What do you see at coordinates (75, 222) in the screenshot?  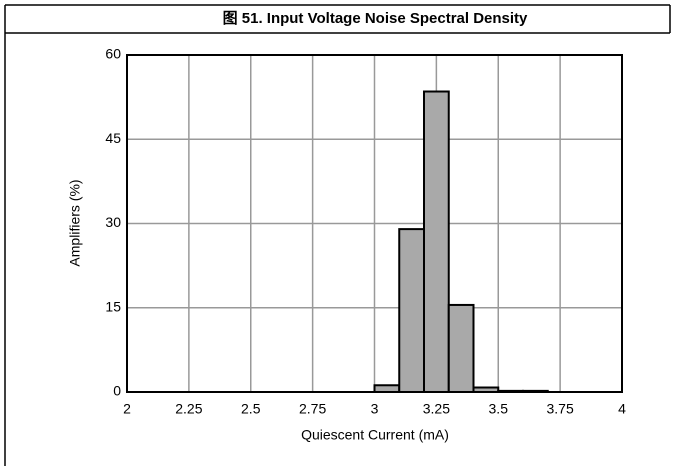 I see `y-axis-label: Amplifiers (%)` at bounding box center [75, 222].